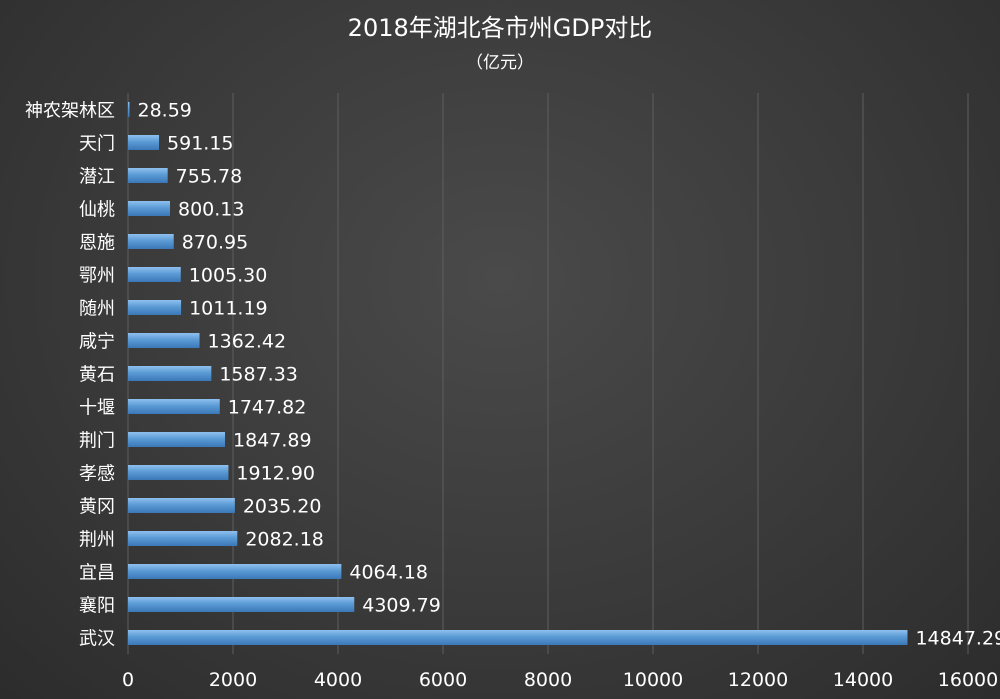  I want to click on data-label: 800.13, so click(211, 210).